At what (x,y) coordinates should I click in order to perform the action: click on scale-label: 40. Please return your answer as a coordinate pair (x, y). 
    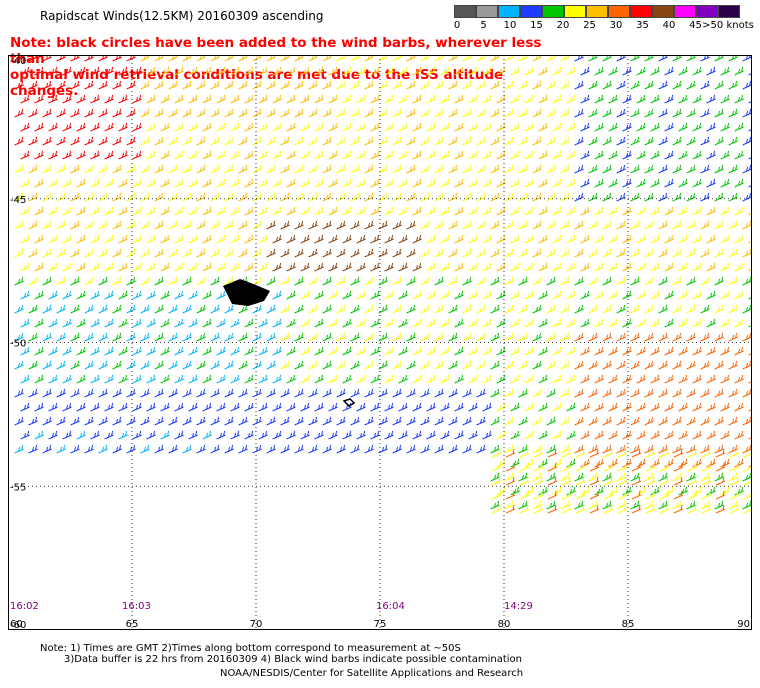
    Looking at the image, I should click on (669, 25).